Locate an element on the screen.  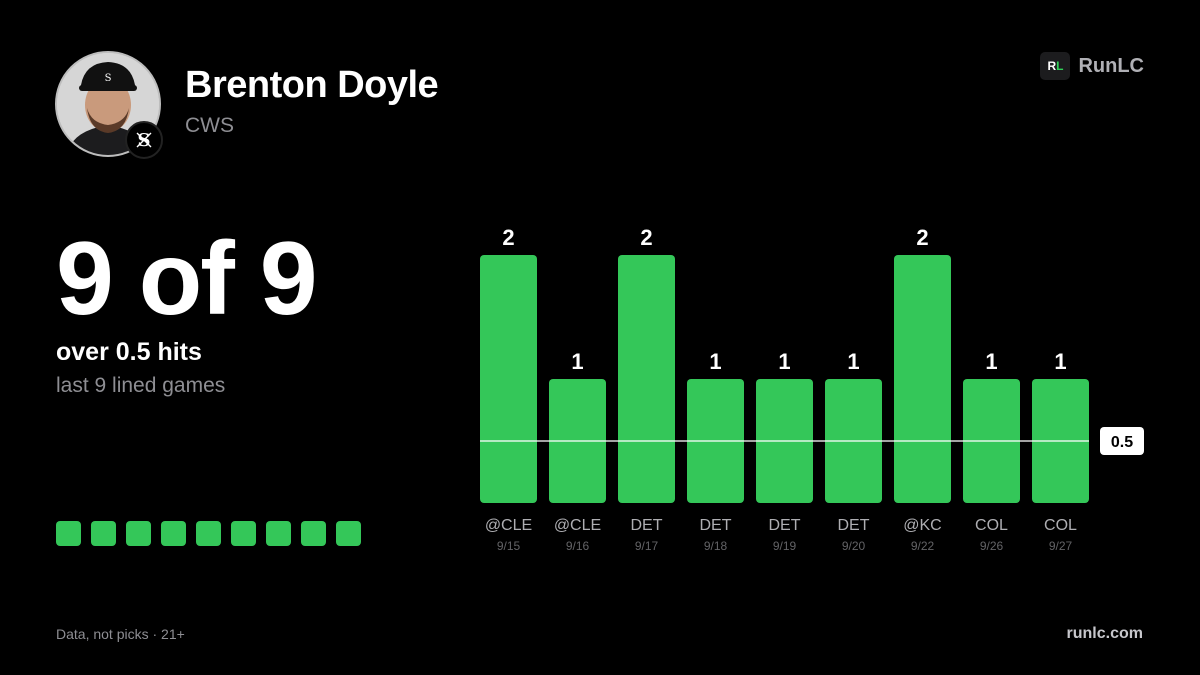
date-tick-label: 9/18 is located at coordinates (716, 546).